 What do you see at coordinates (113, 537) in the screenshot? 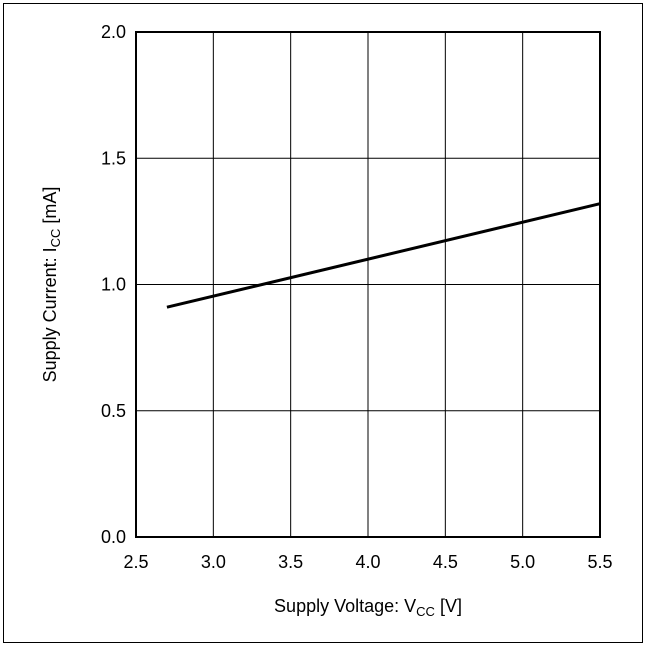
I see `y-tick-label: 0.0` at bounding box center [113, 537].